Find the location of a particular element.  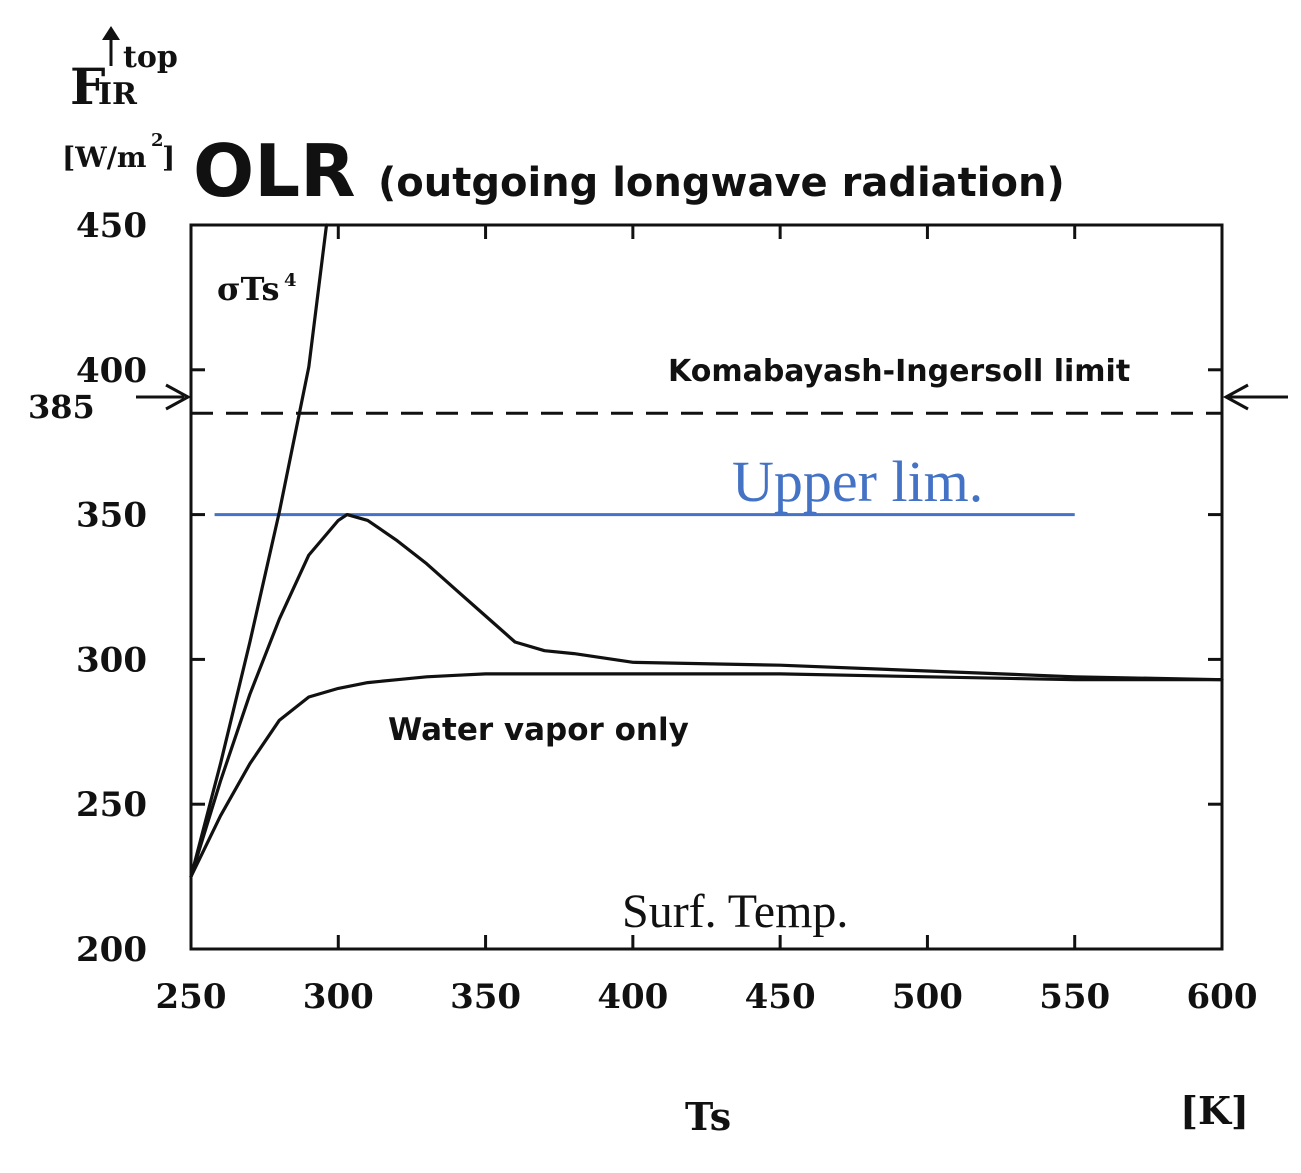

y-axis-label: F IR top [W/m 2 ] is located at coordinates (120, 100).